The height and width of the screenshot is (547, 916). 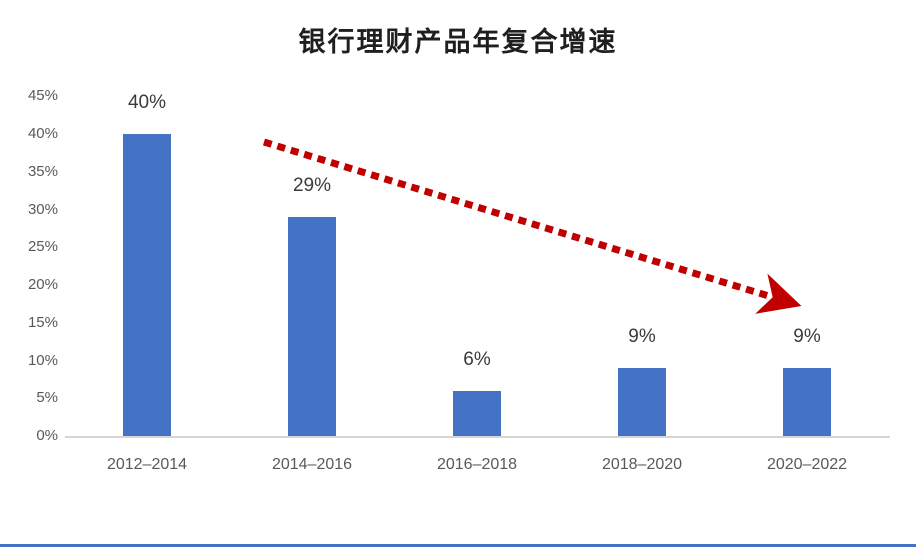 What do you see at coordinates (42, 322) in the screenshot?
I see `y-tick-label: 15%` at bounding box center [42, 322].